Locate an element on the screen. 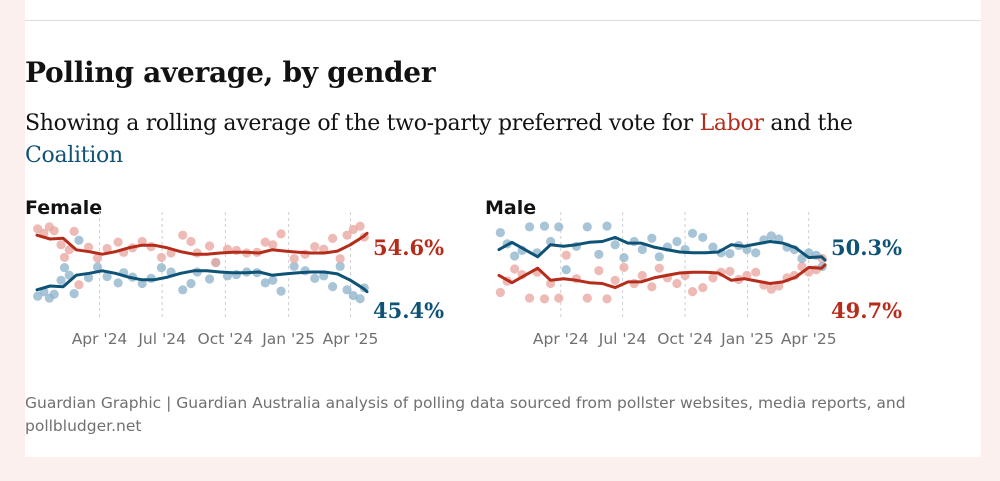 The height and width of the screenshot is (481, 1000). female-x-tick-label: Oct '24 is located at coordinates (226, 339).